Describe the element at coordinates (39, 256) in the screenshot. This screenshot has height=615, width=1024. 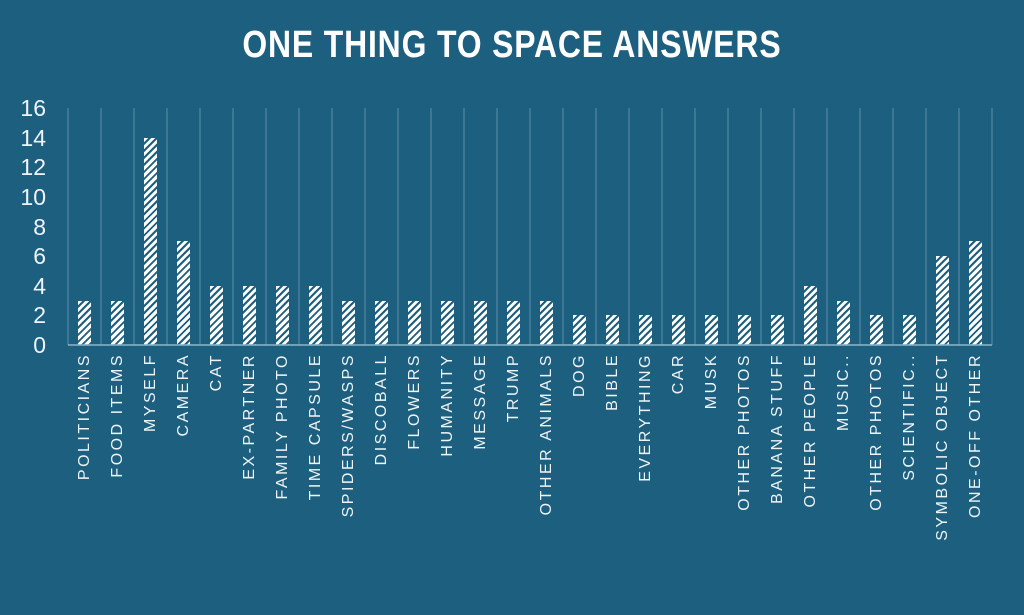
I see `y-tick-label: 6` at that location.